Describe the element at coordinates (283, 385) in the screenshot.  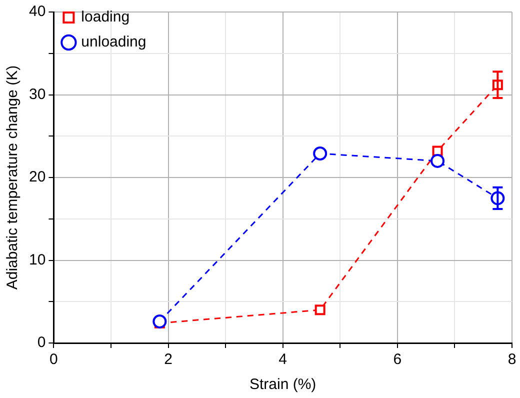
I see `x-axis-title: Strain (%)` at that location.